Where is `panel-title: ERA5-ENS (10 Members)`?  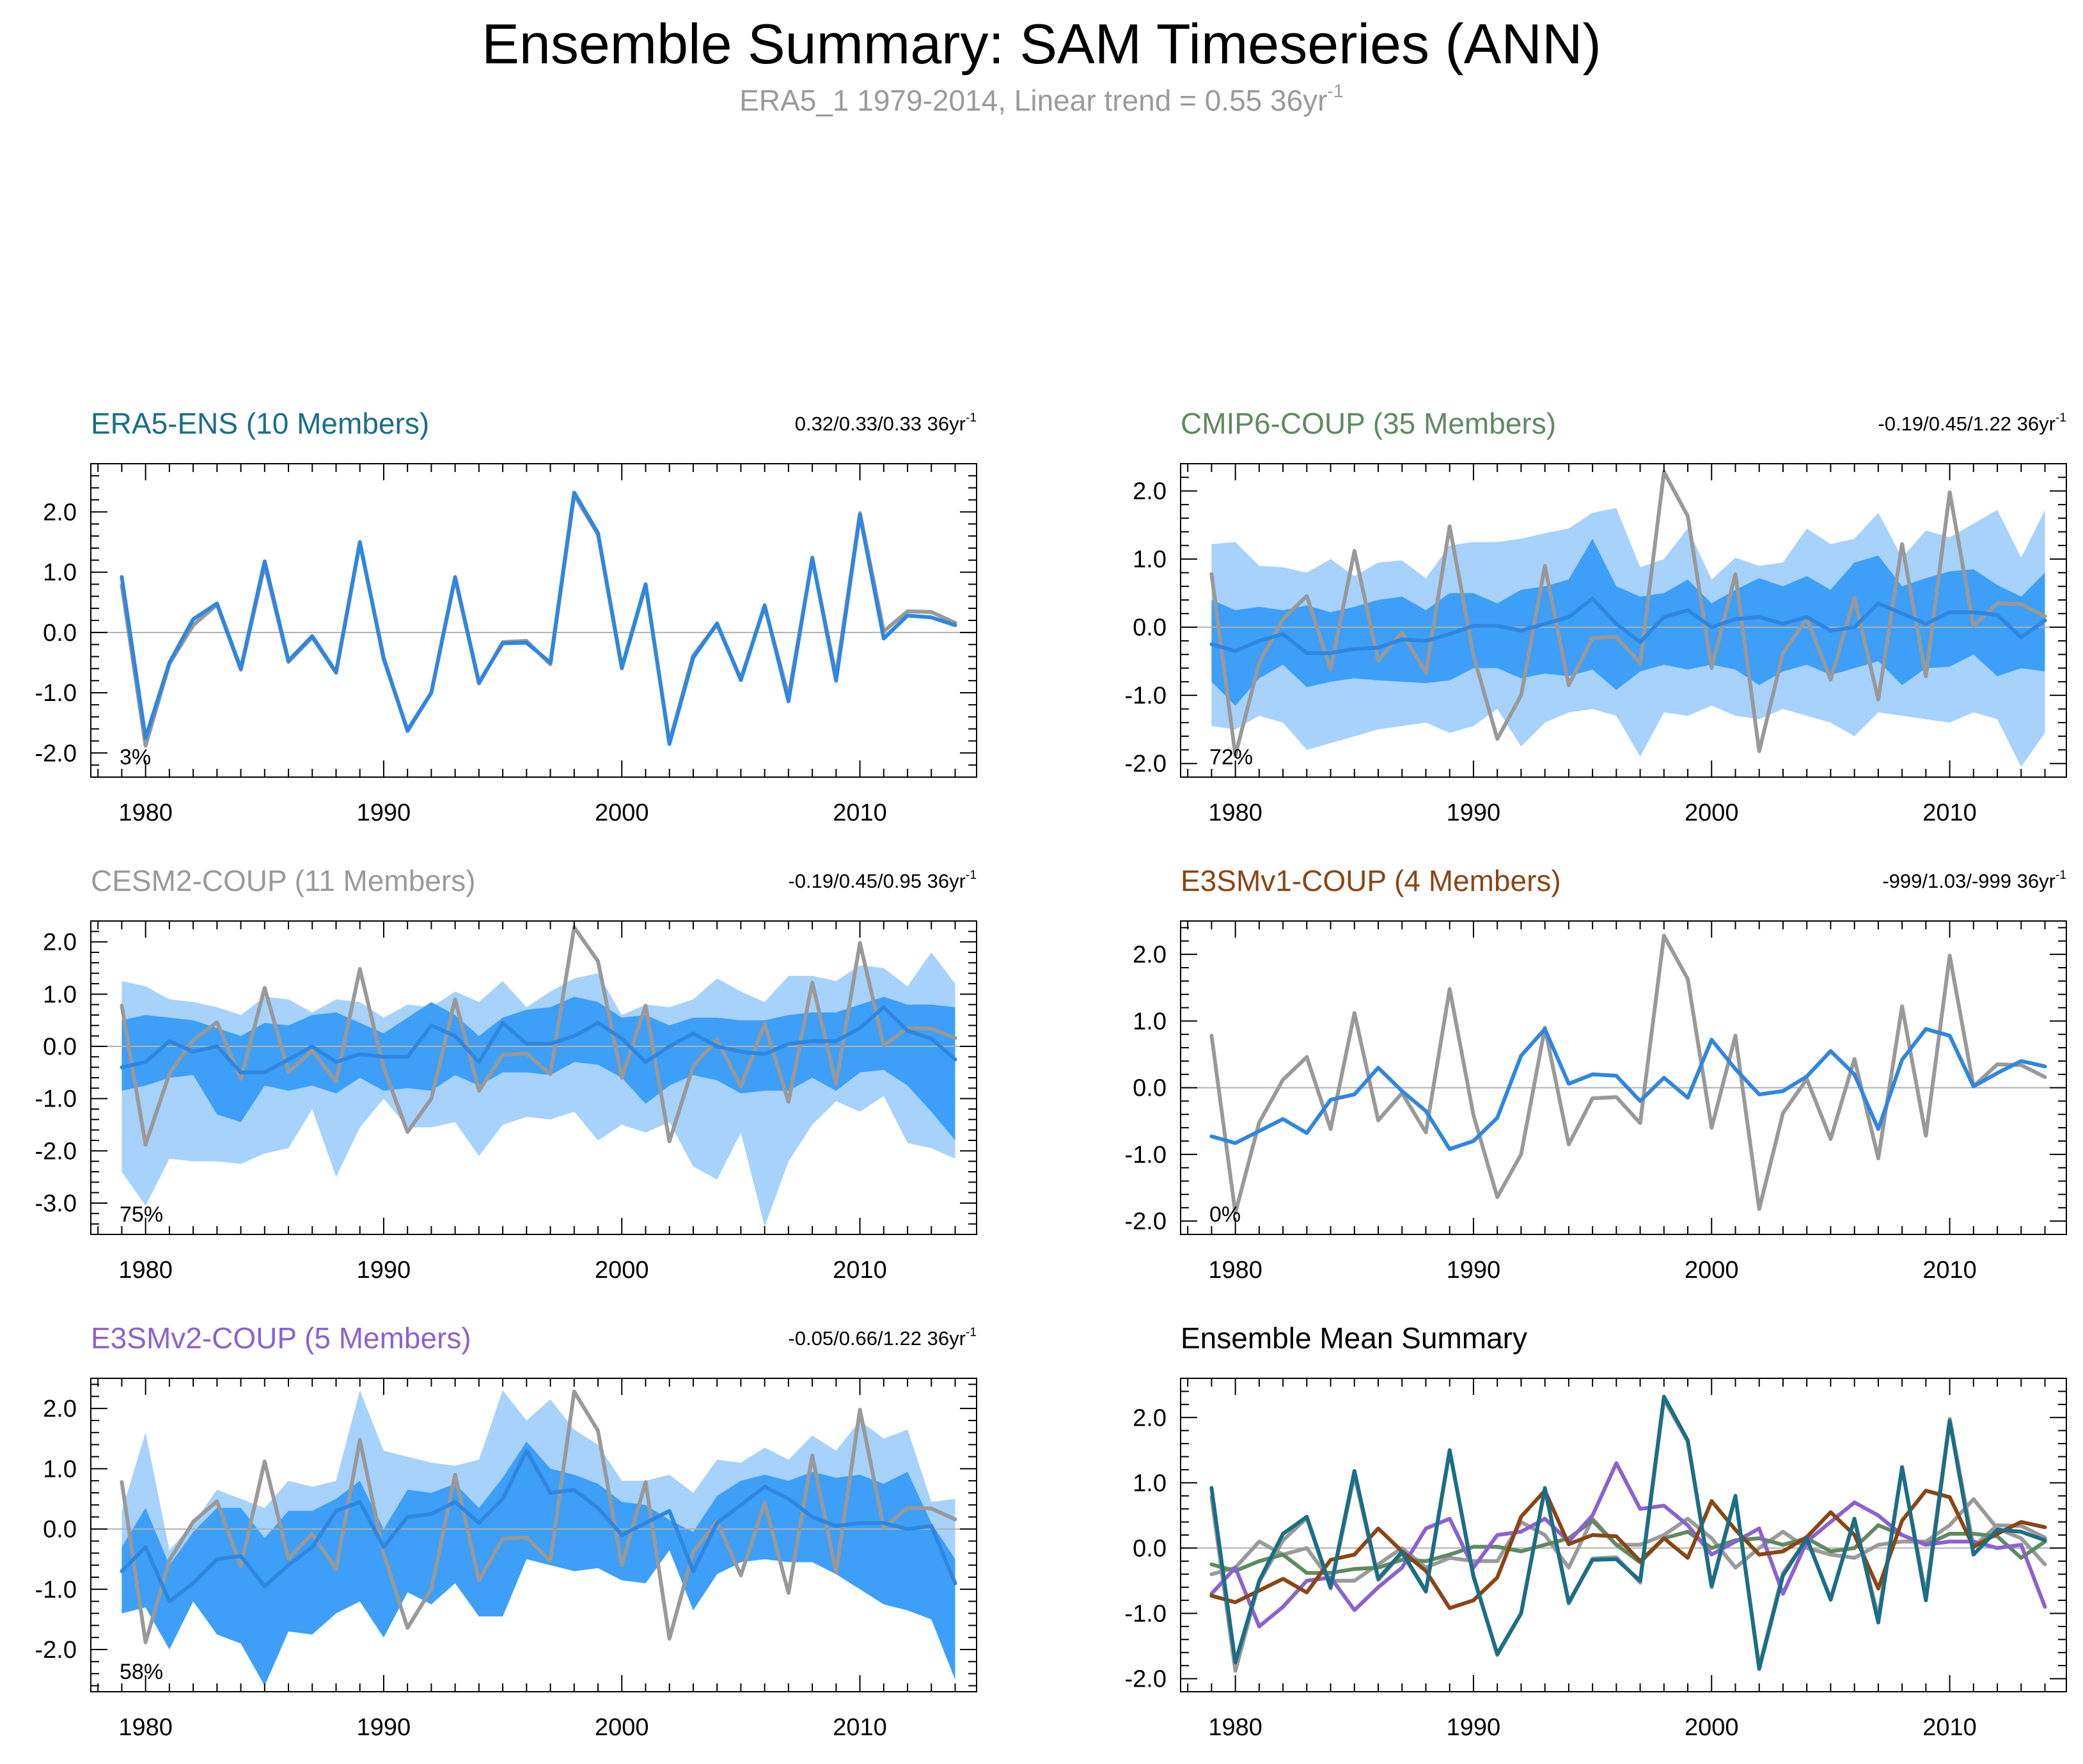 panel-title: ERA5-ENS (10 Members) is located at coordinates (260, 424).